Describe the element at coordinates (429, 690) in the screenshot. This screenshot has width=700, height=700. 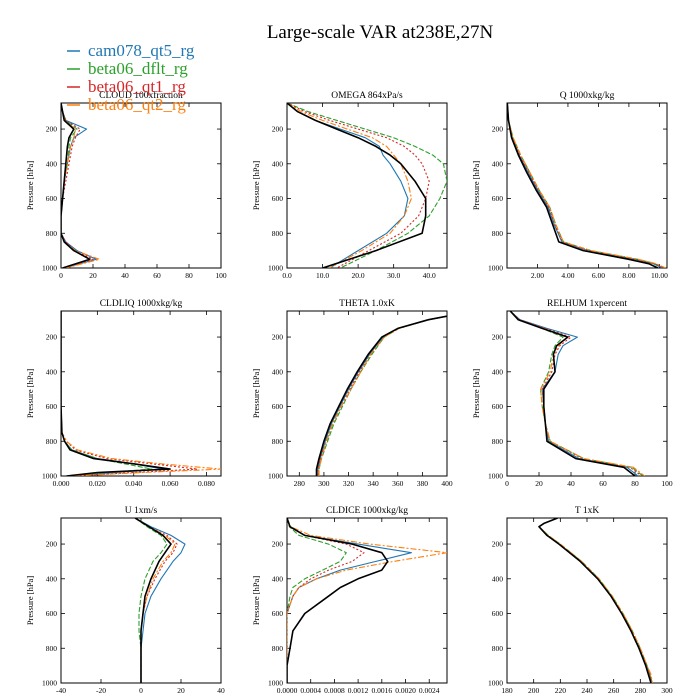
I see `x-tick-label: 0.0024` at that location.